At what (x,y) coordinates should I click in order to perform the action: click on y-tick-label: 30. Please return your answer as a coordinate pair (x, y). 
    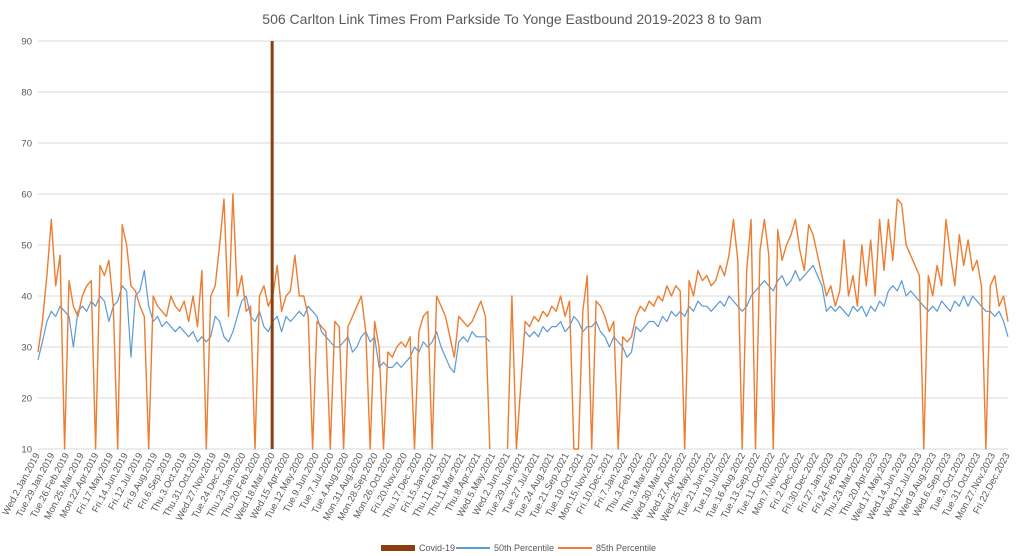
    Looking at the image, I should click on (26, 348).